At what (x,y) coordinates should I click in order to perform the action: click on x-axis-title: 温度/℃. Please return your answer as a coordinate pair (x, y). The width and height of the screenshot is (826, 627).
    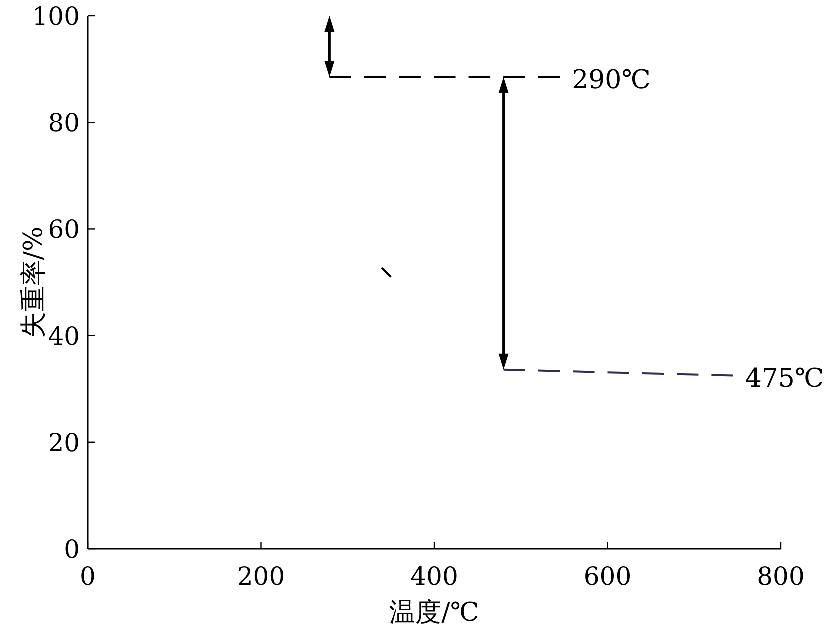
    Looking at the image, I should click on (435, 612).